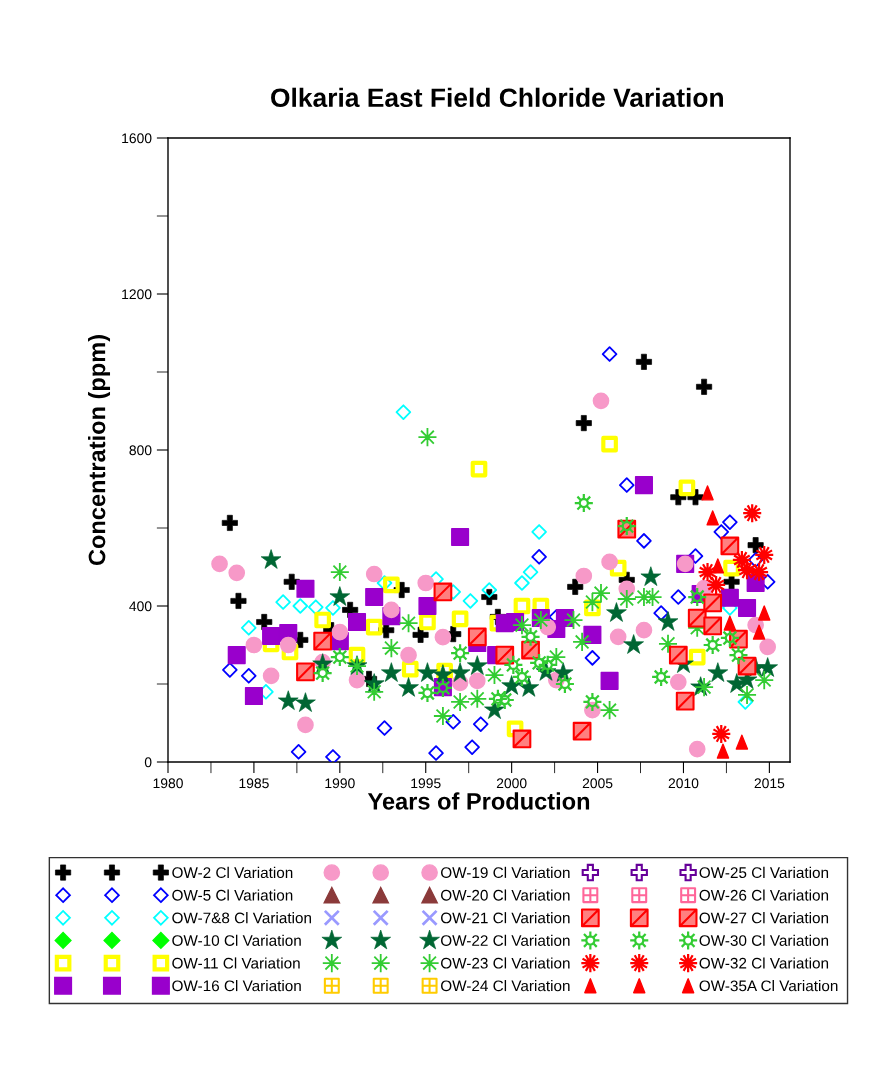 Image resolution: width=888 pixels, height=1085 pixels. What do you see at coordinates (764, 963) in the screenshot?
I see `legend-label: OW-32 Cl Variation` at bounding box center [764, 963].